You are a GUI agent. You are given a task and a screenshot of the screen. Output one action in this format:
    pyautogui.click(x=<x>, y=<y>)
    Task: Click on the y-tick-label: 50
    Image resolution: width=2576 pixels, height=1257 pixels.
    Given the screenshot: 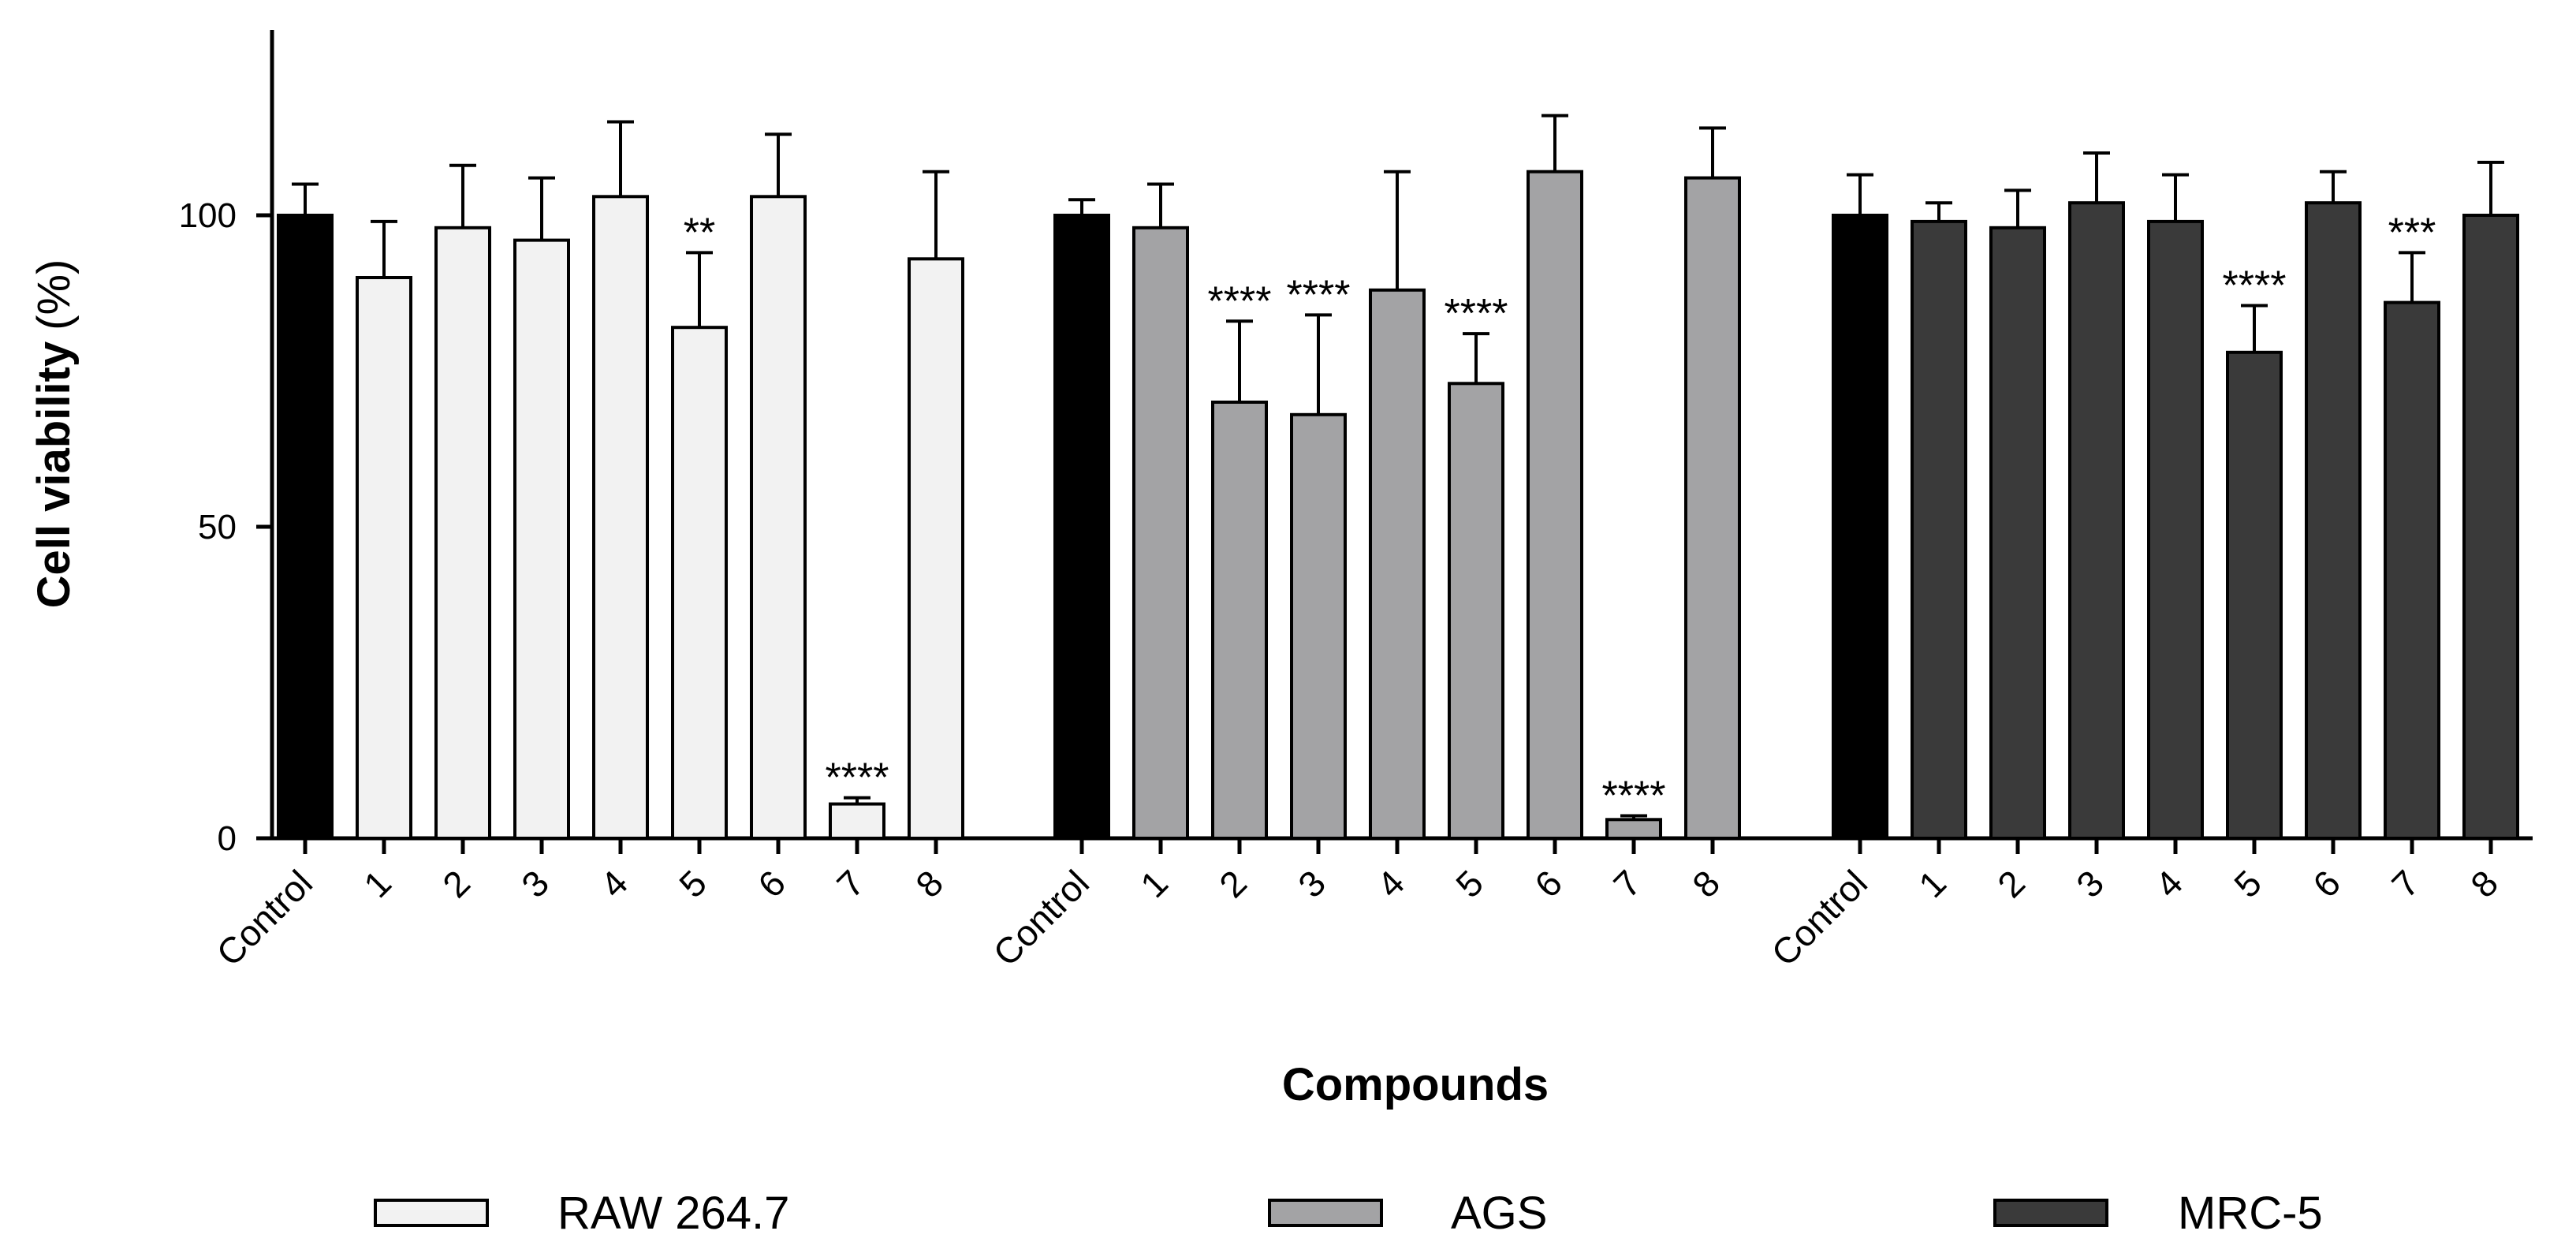 What is the action you would take?
    pyautogui.click(x=217, y=527)
    